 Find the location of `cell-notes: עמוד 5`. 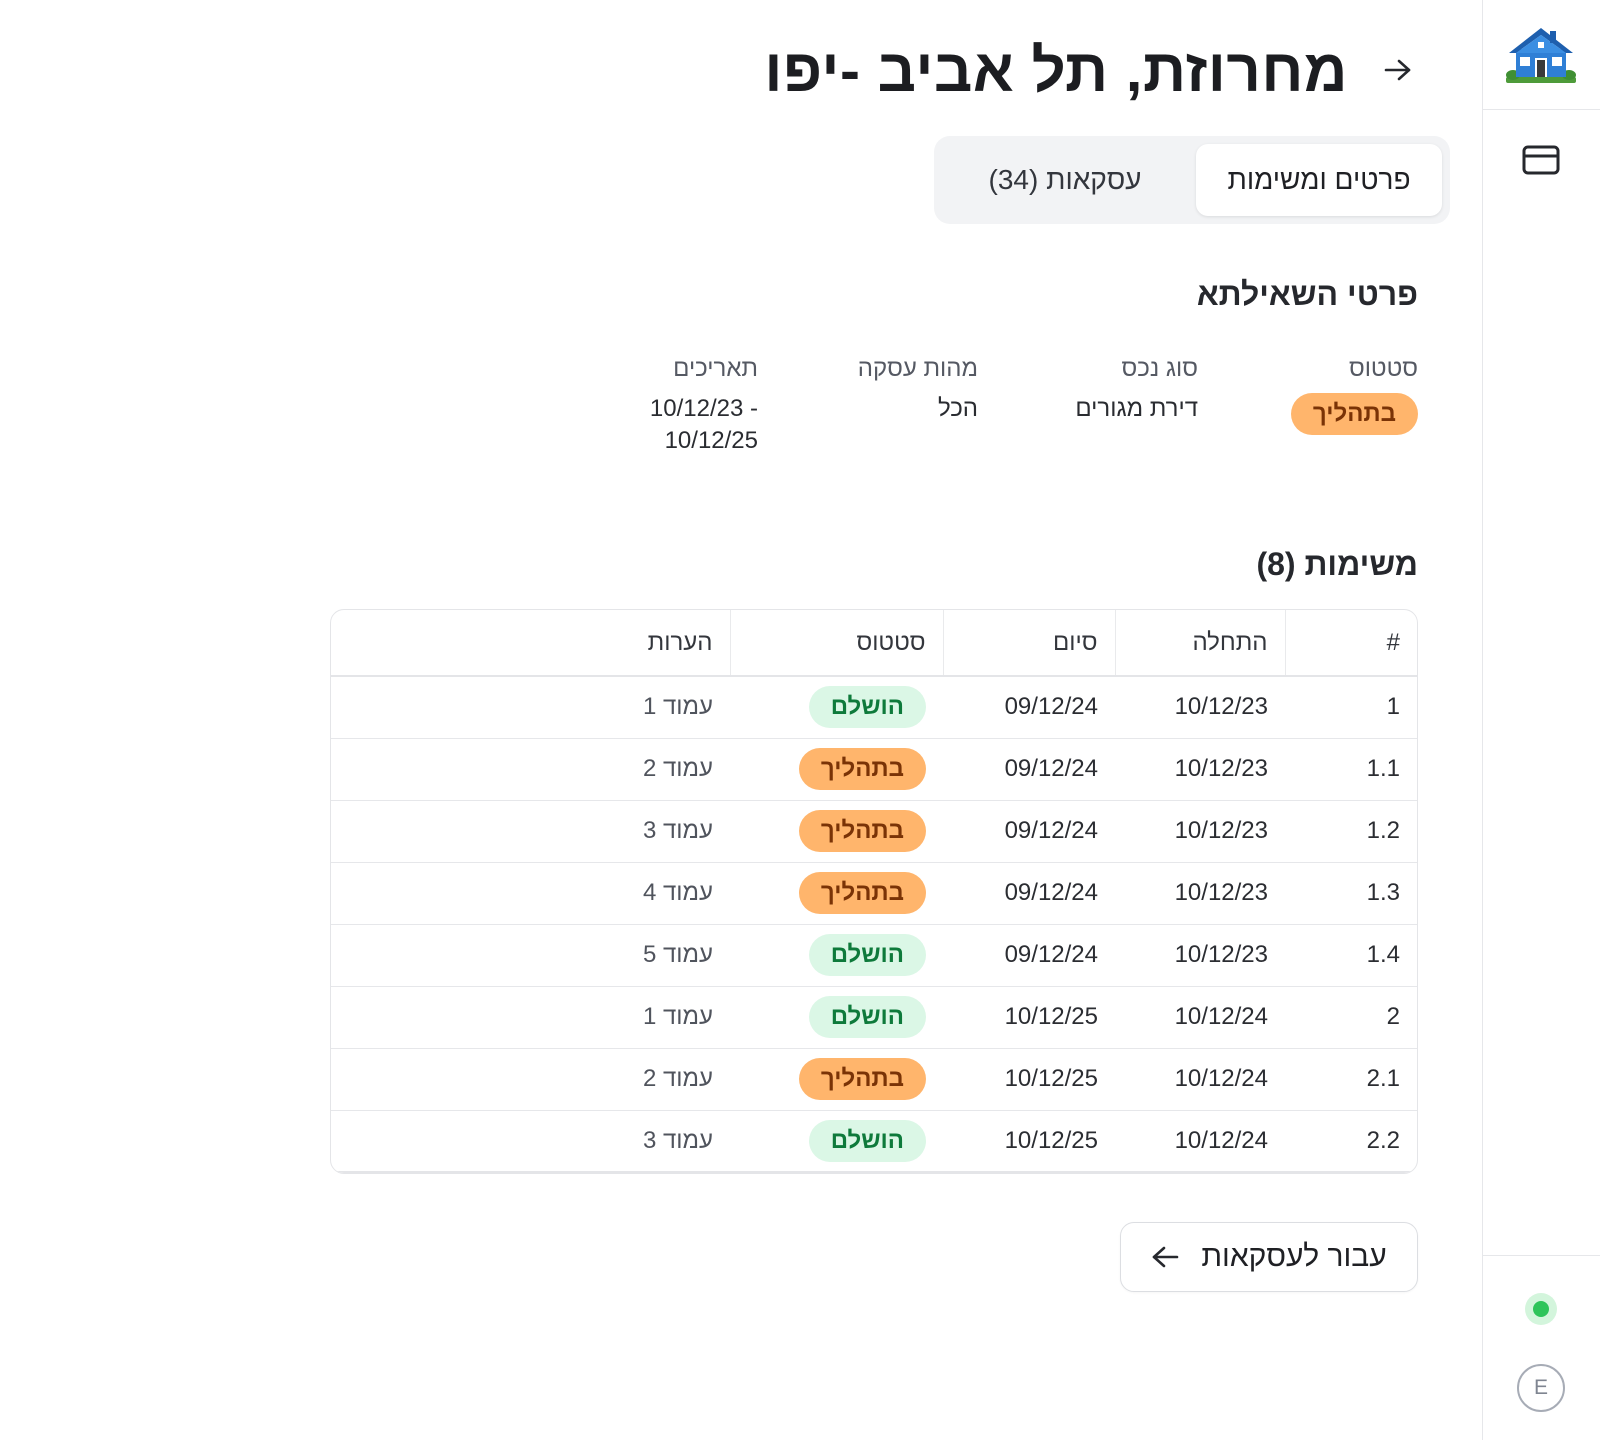

cell-notes: עמוד 5 is located at coordinates (530, 955).